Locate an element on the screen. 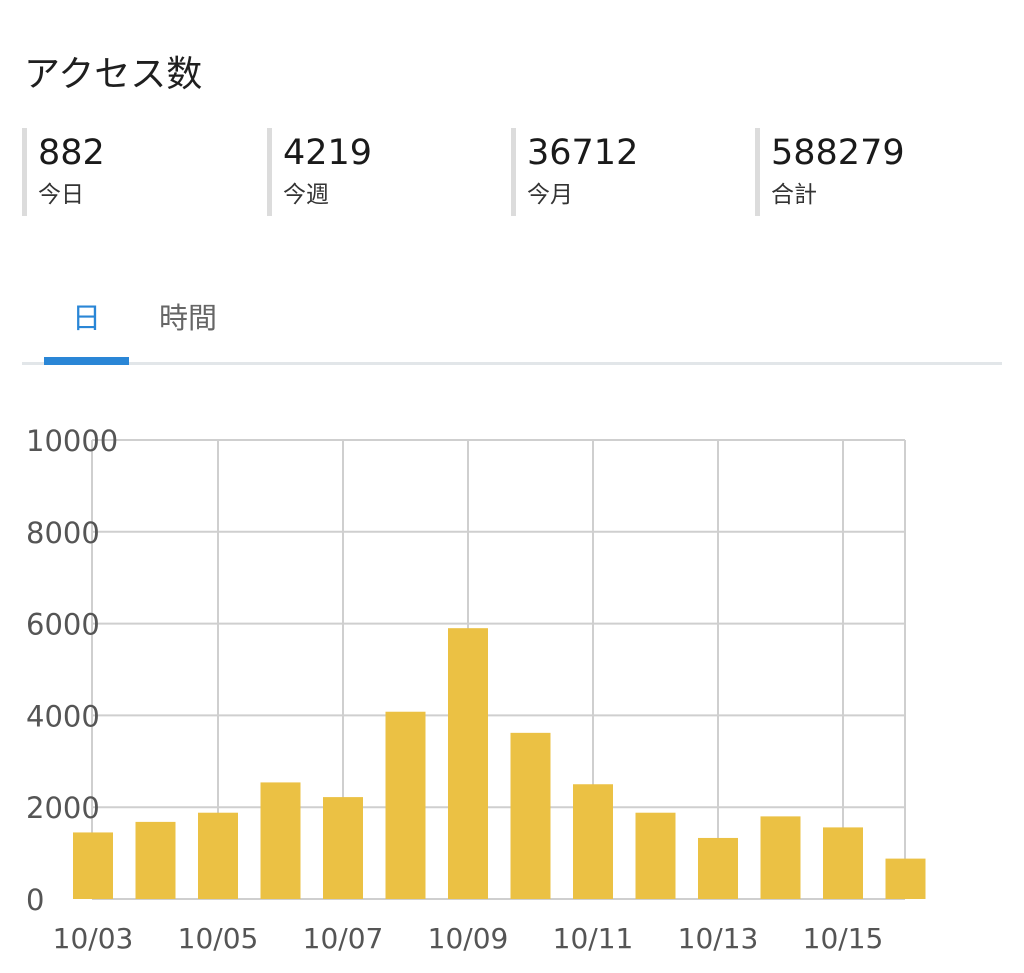 Image resolution: width=1024 pixels, height=973 pixels. period-tabs: 日 時間 is located at coordinates (512, 327).